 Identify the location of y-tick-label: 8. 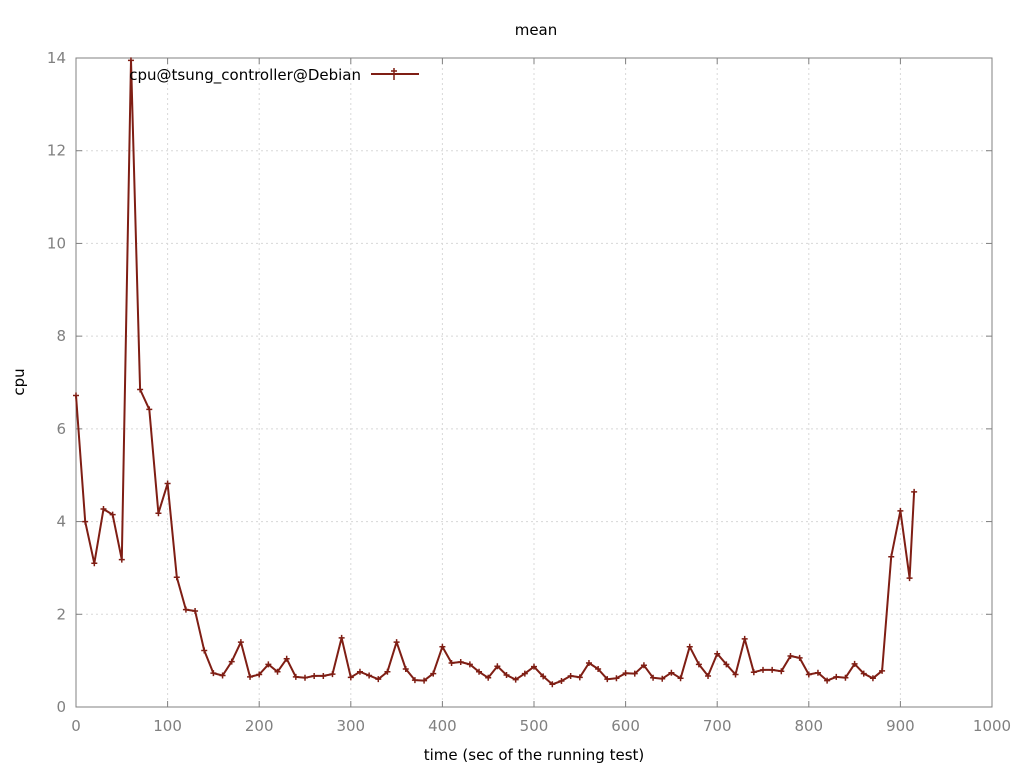
(61, 336).